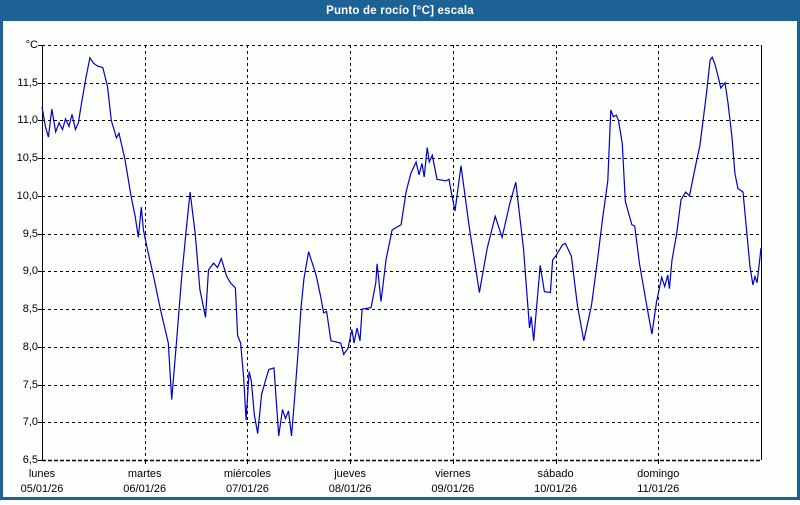 The height and width of the screenshot is (505, 800). What do you see at coordinates (555, 489) in the screenshot?
I see `x-day-date-label: 10/01/26` at bounding box center [555, 489].